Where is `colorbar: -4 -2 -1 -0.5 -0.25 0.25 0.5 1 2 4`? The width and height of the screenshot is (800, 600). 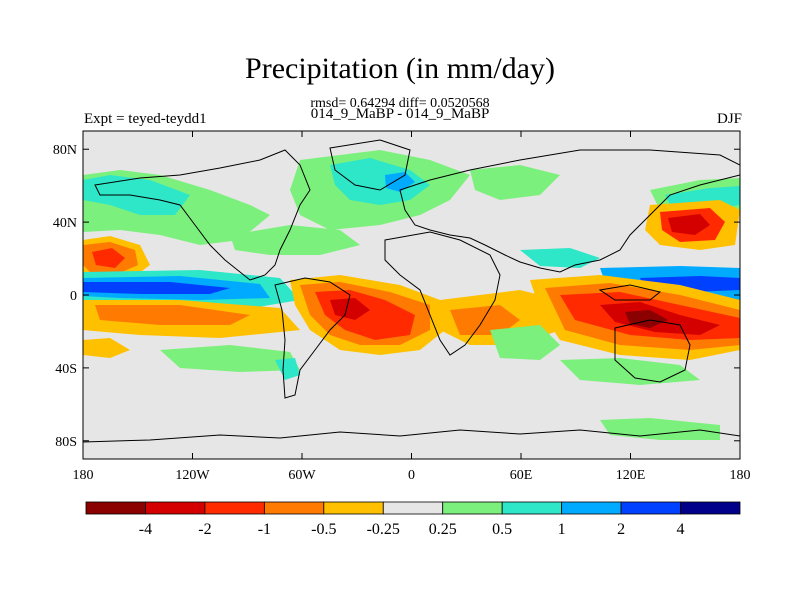
colorbar: -4 -2 -1 -0.5 -0.25 0.25 0.5 1 2 4 is located at coordinates (413, 519).